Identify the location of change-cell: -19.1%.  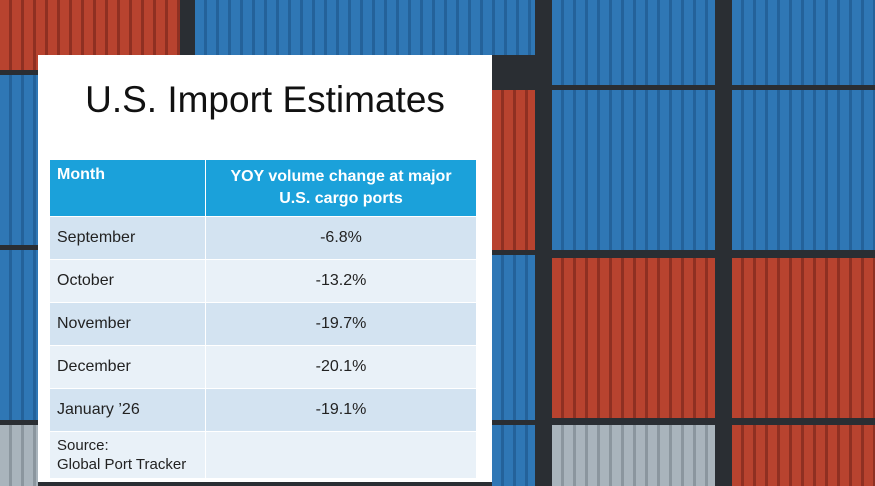
(340, 410).